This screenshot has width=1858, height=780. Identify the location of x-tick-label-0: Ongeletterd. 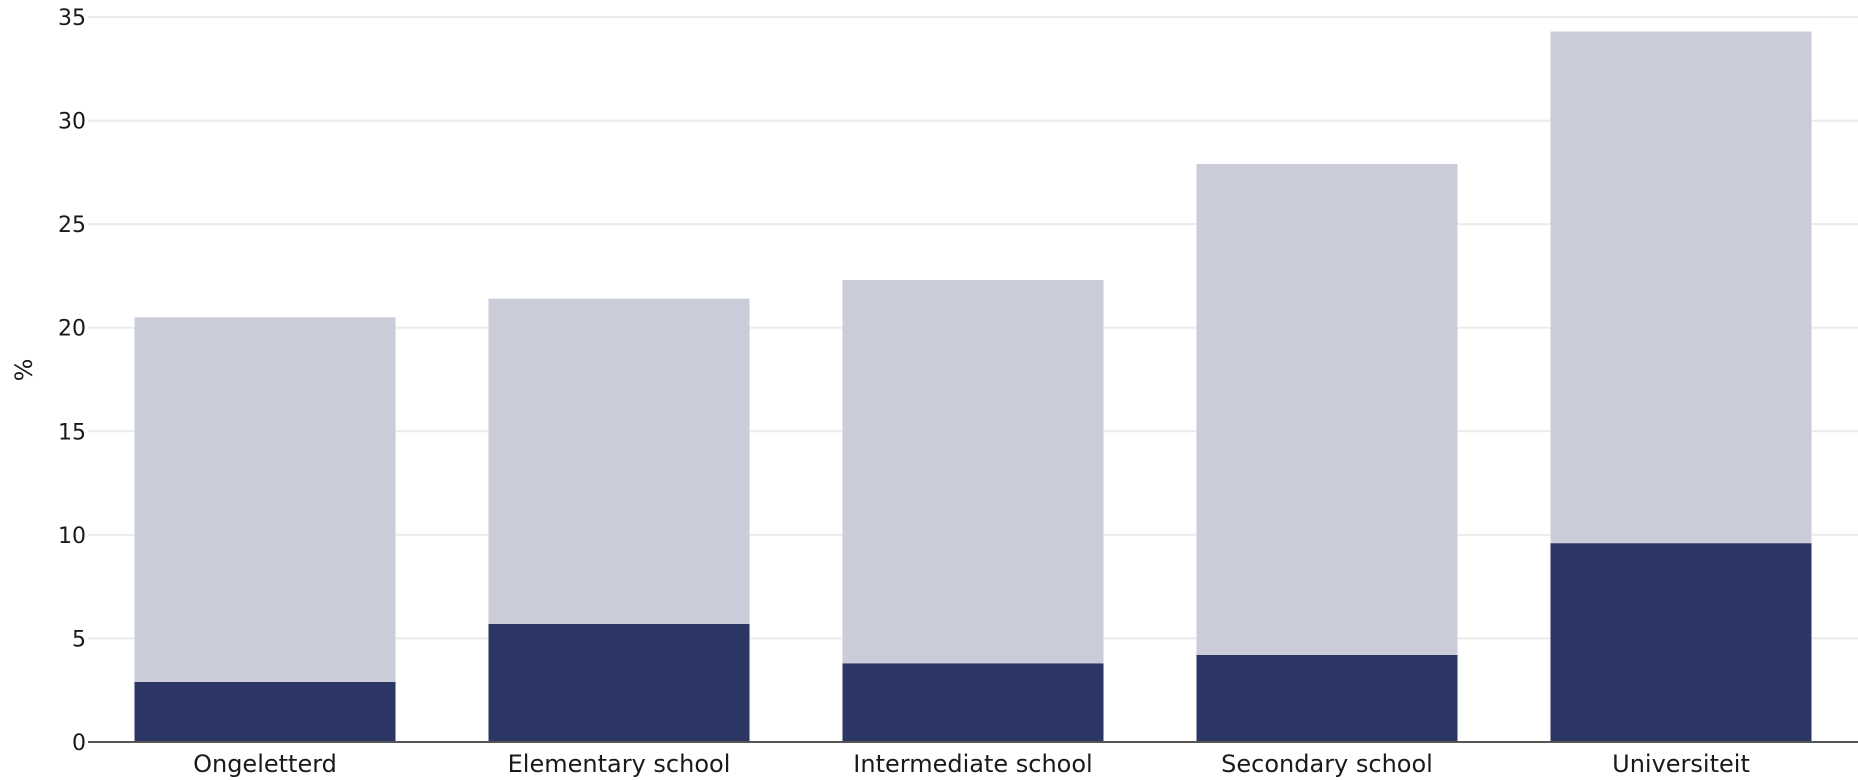
(265, 764).